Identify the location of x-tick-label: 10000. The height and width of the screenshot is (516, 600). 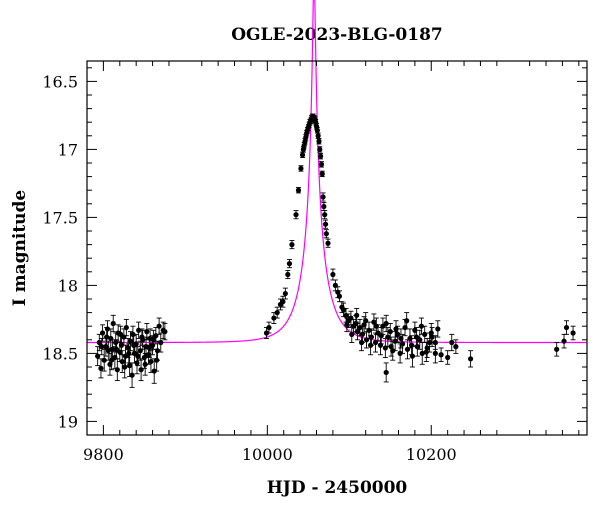
(267, 454).